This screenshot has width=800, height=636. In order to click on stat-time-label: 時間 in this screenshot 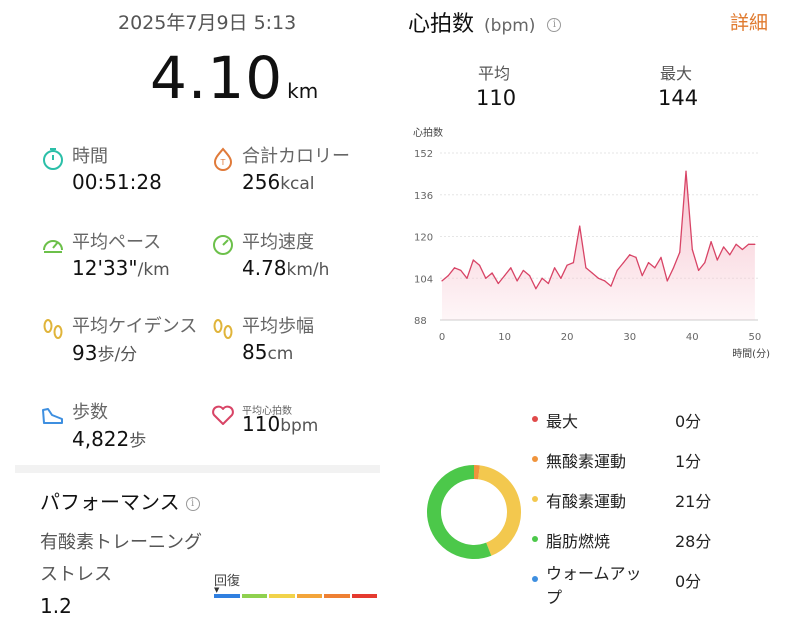, I will do `click(90, 156)`.